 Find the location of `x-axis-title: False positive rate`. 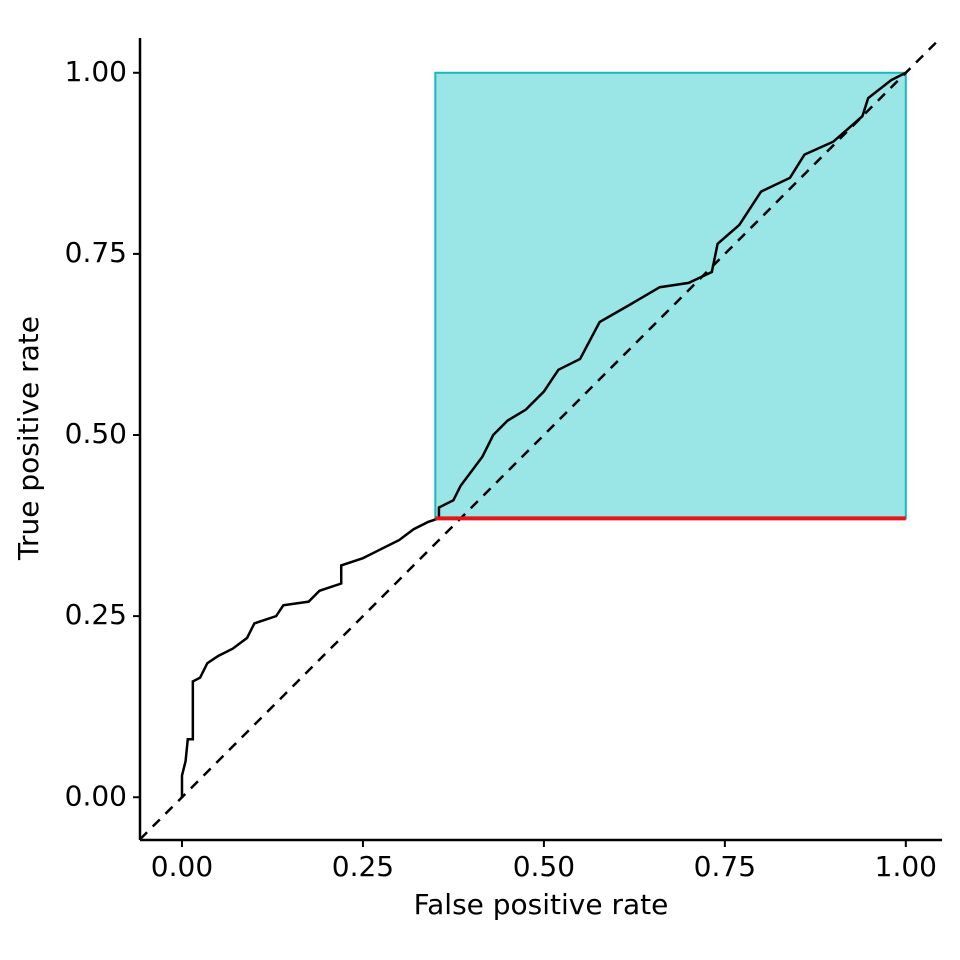

x-axis-title: False positive rate is located at coordinates (541, 904).